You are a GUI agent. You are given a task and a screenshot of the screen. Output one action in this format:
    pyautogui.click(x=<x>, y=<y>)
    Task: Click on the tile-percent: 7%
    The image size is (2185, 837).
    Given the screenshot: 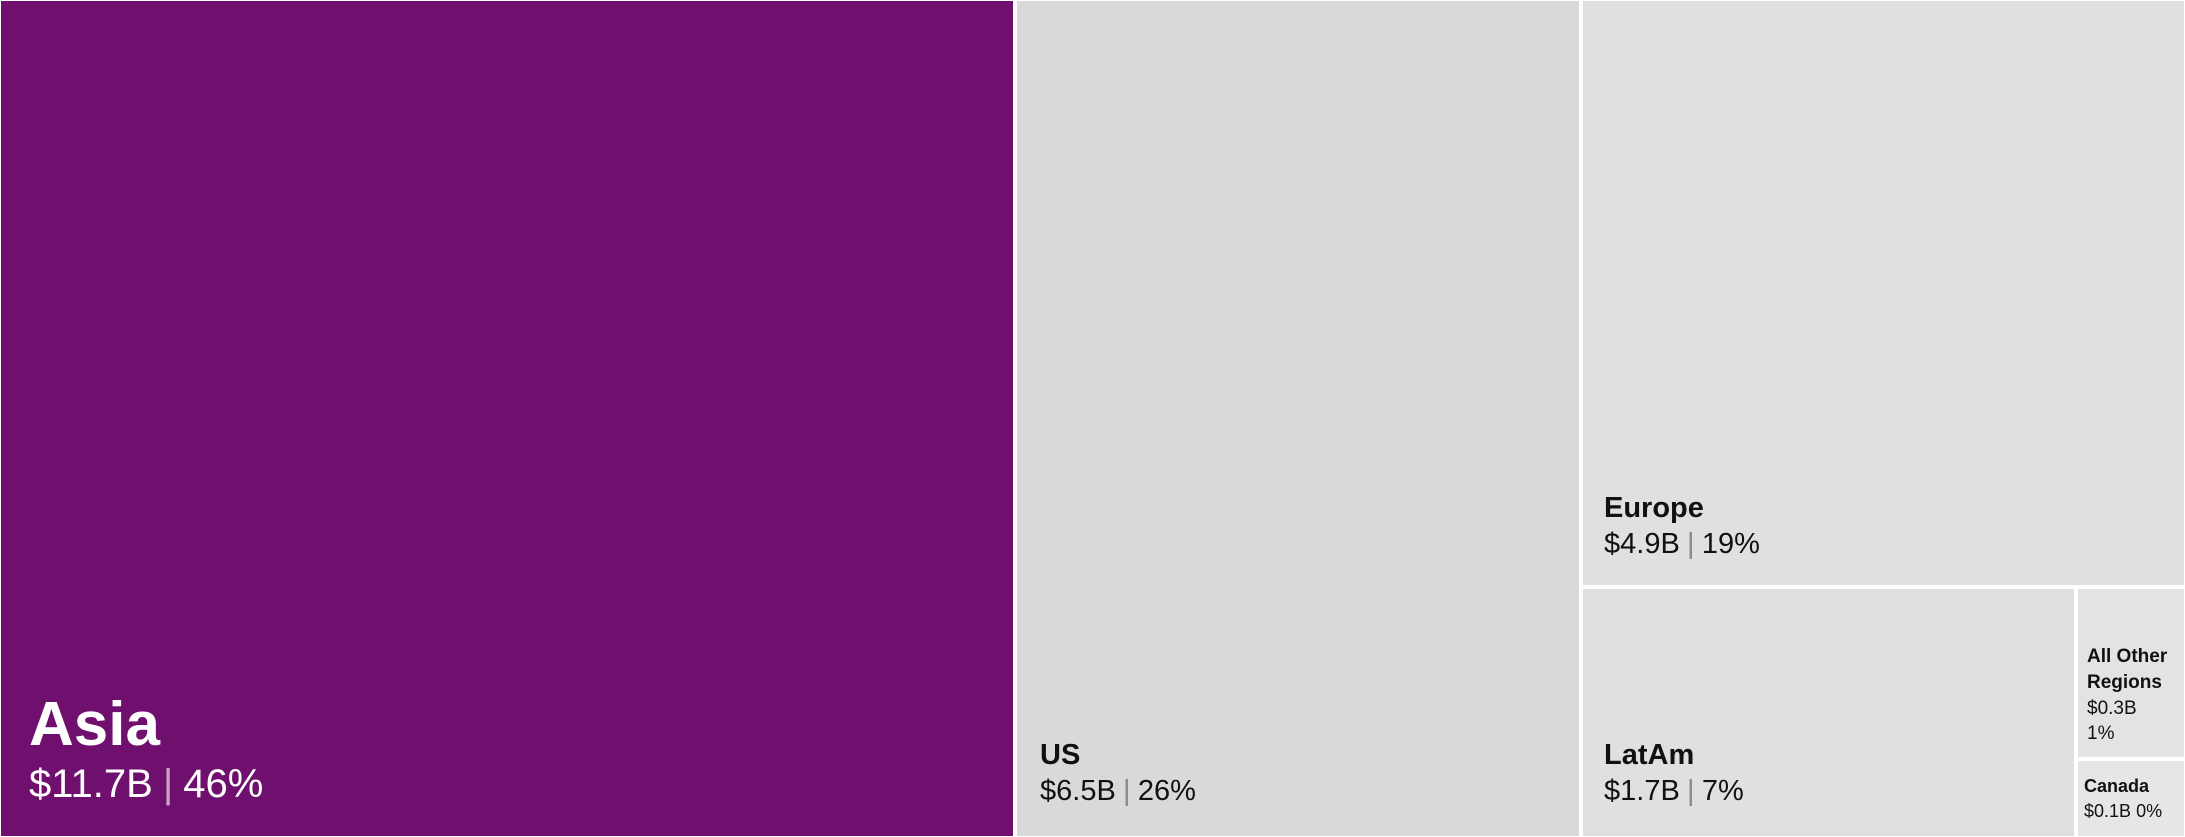 What is the action you would take?
    pyautogui.click(x=1722, y=791)
    